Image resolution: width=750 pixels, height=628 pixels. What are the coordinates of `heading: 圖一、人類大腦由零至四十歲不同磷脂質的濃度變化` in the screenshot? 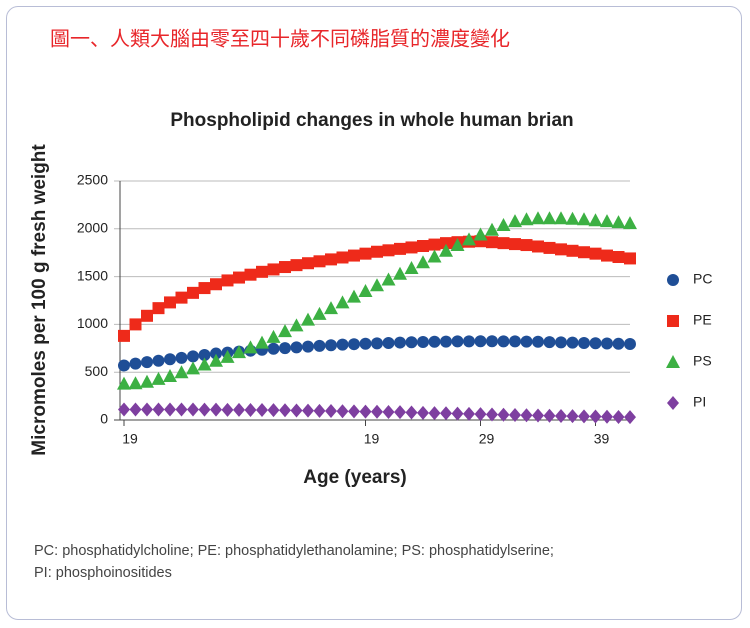 It's located at (280, 38).